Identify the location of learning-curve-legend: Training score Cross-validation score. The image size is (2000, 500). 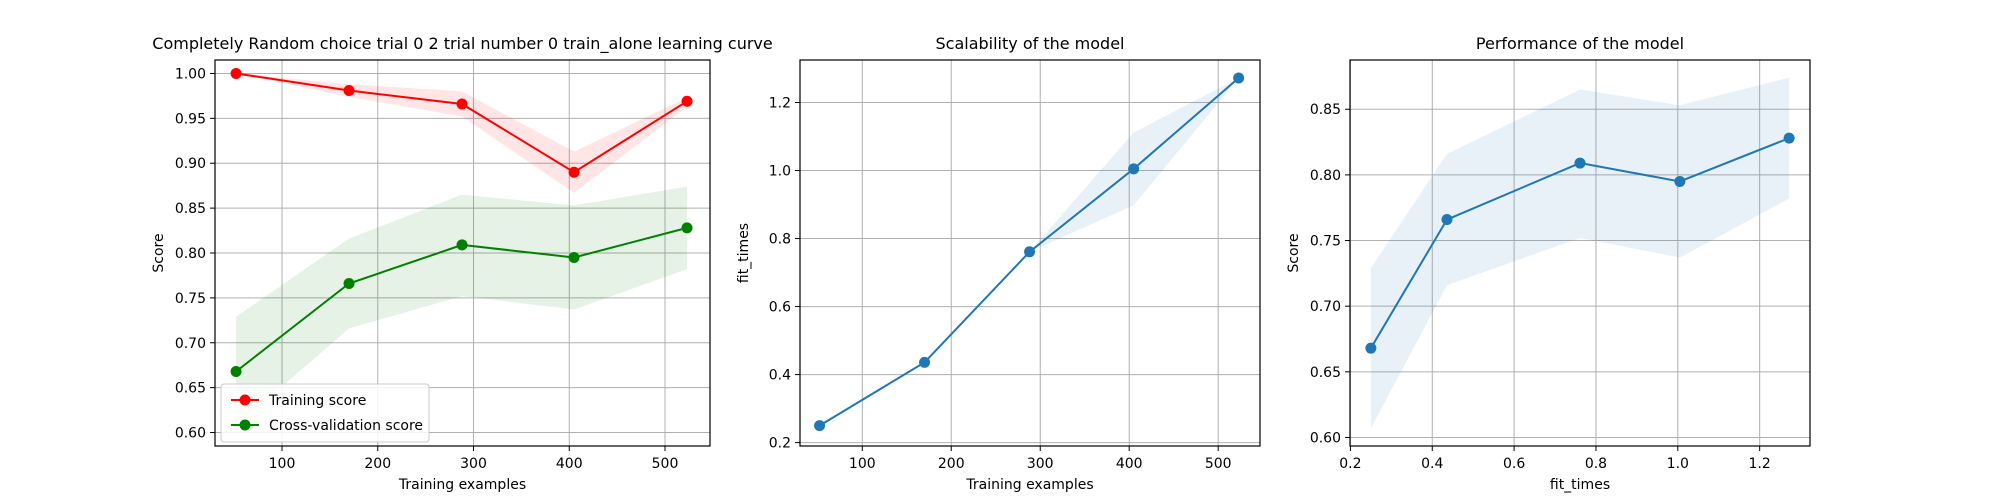
(325, 413).